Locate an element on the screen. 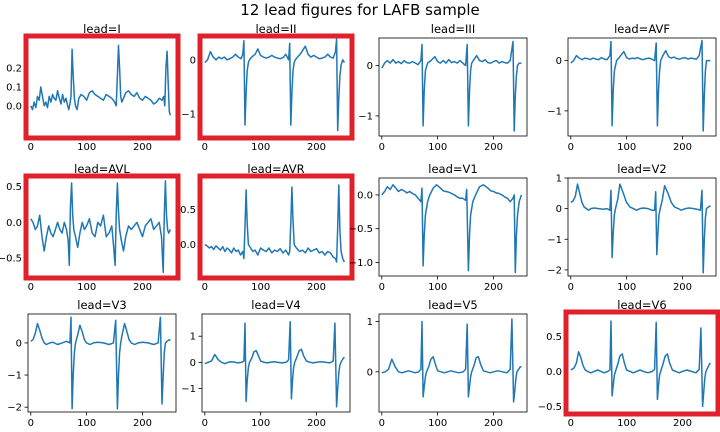  figure-suptitle: 12 lead figures for LAFB sample is located at coordinates (359, 10).